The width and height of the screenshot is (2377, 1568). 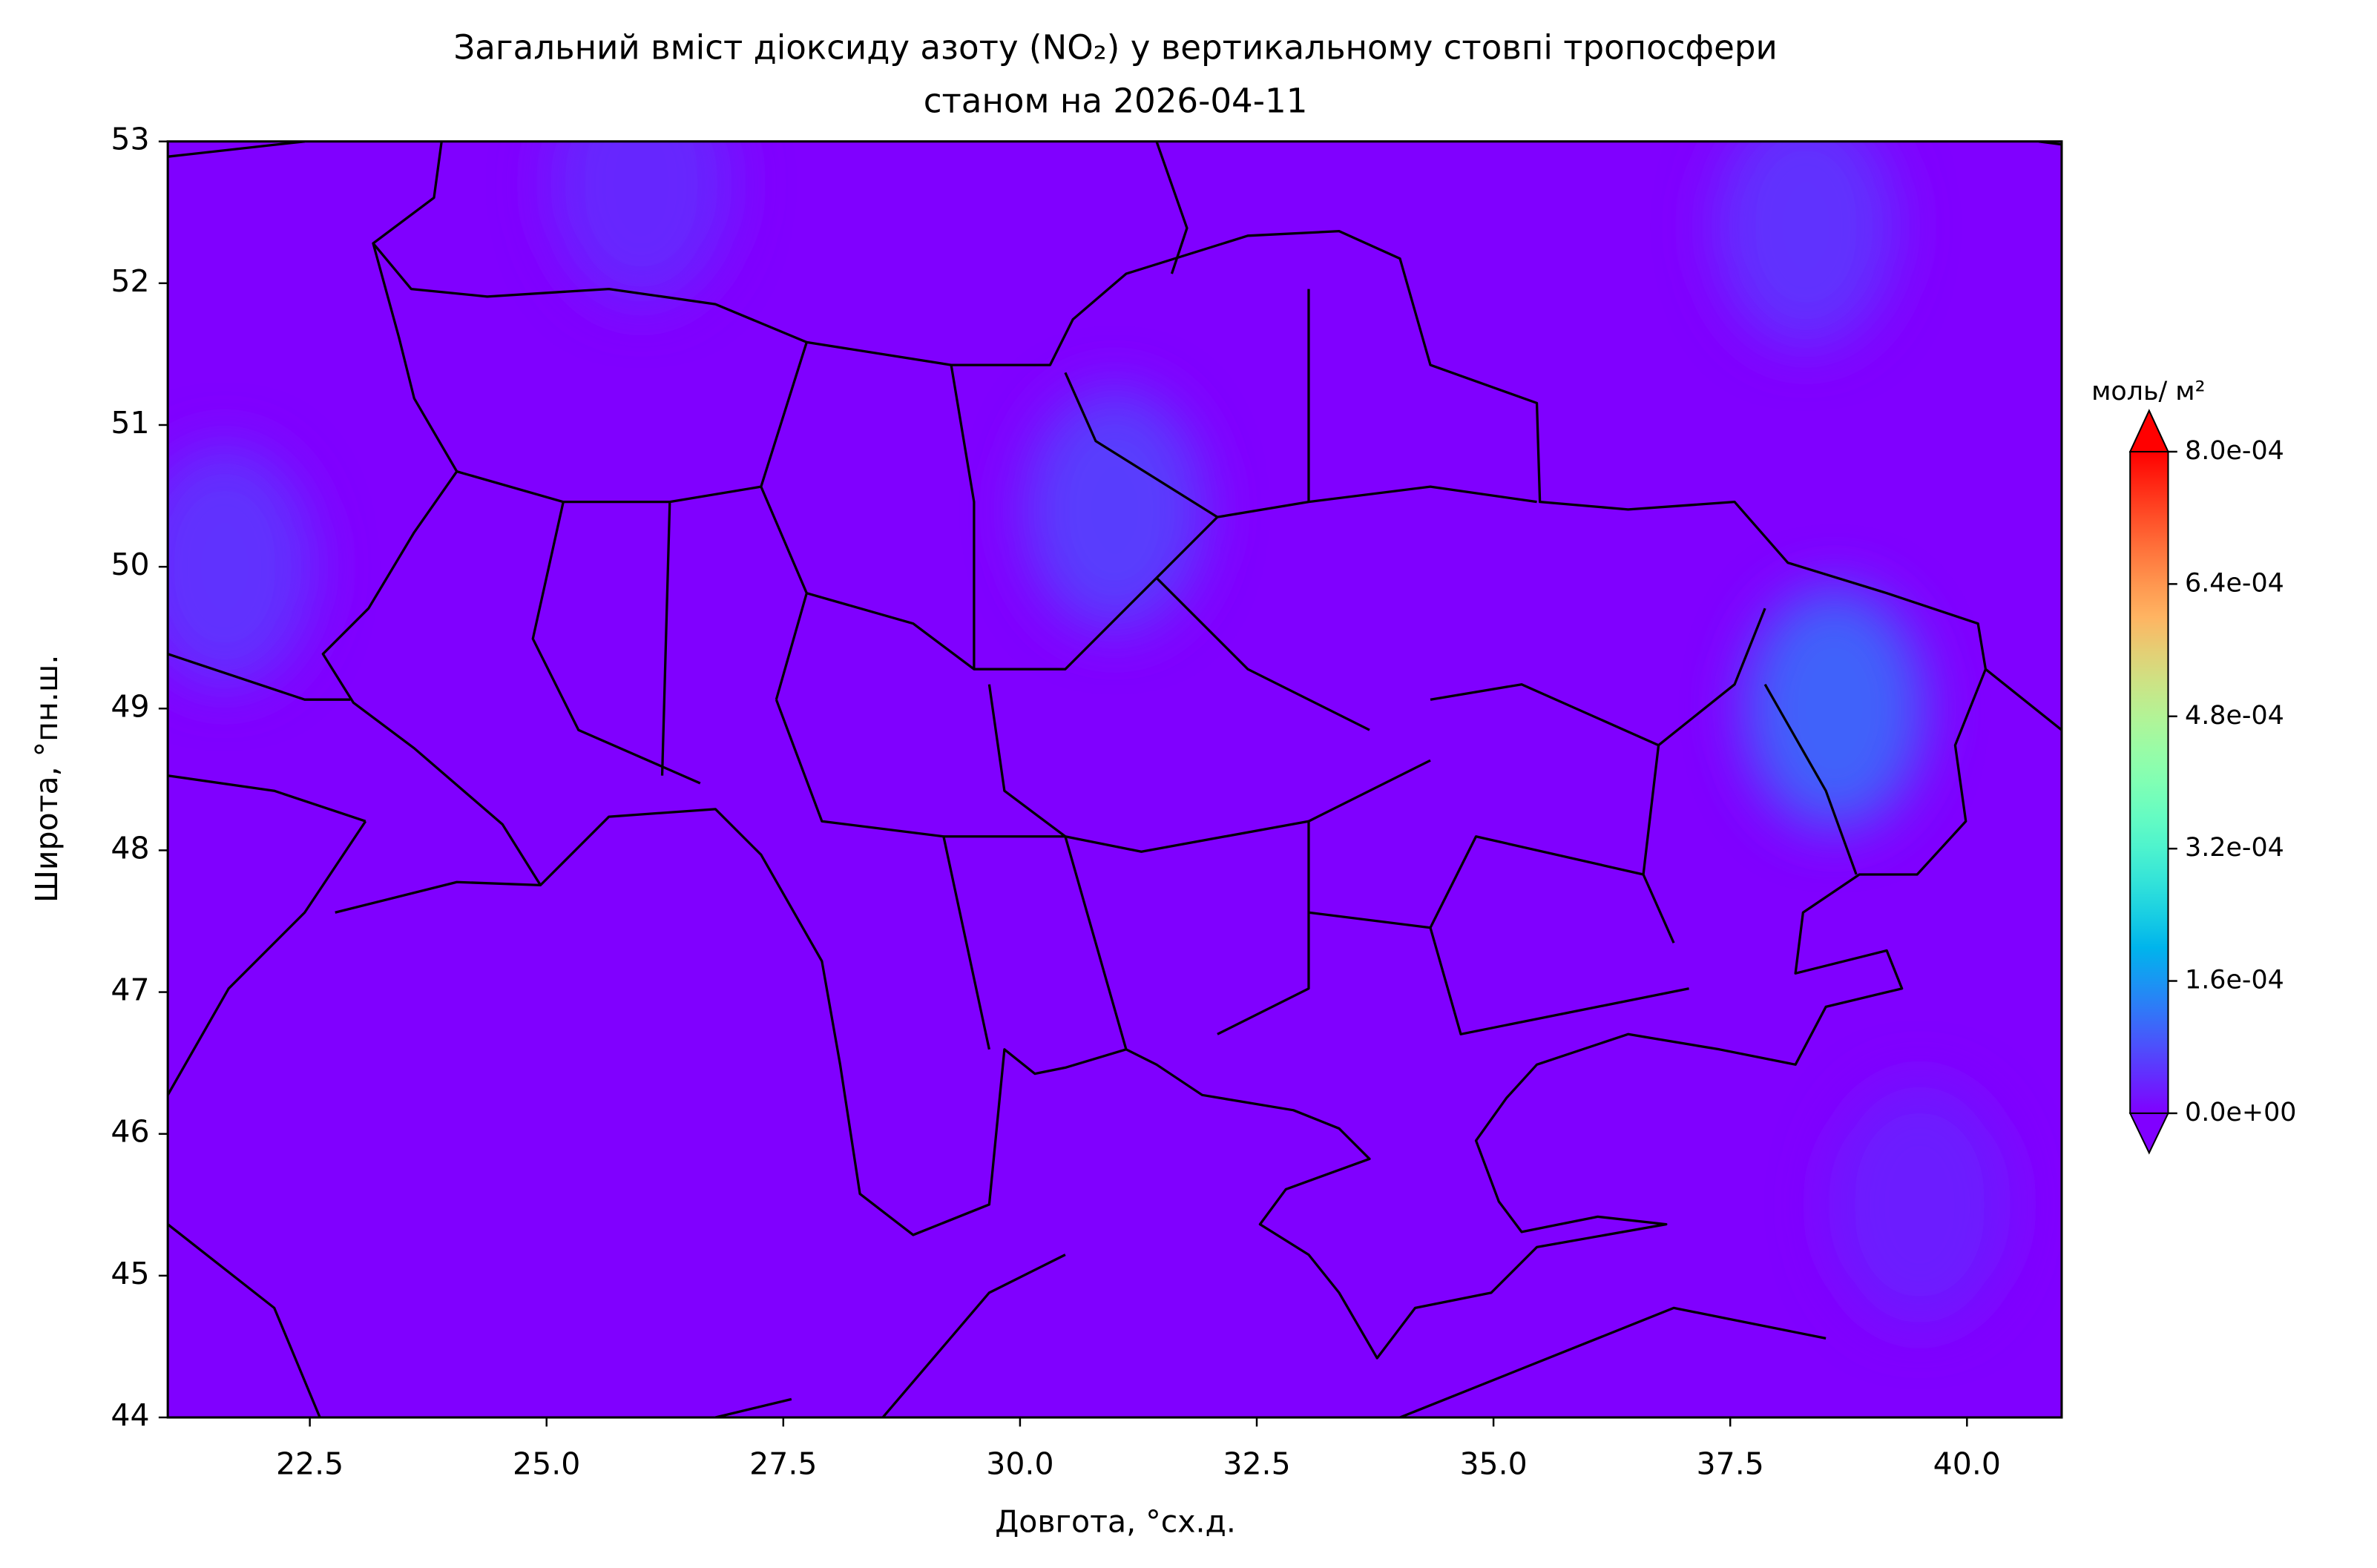 I want to click on x-tick-label: 22.5, so click(x=309, y=1464).